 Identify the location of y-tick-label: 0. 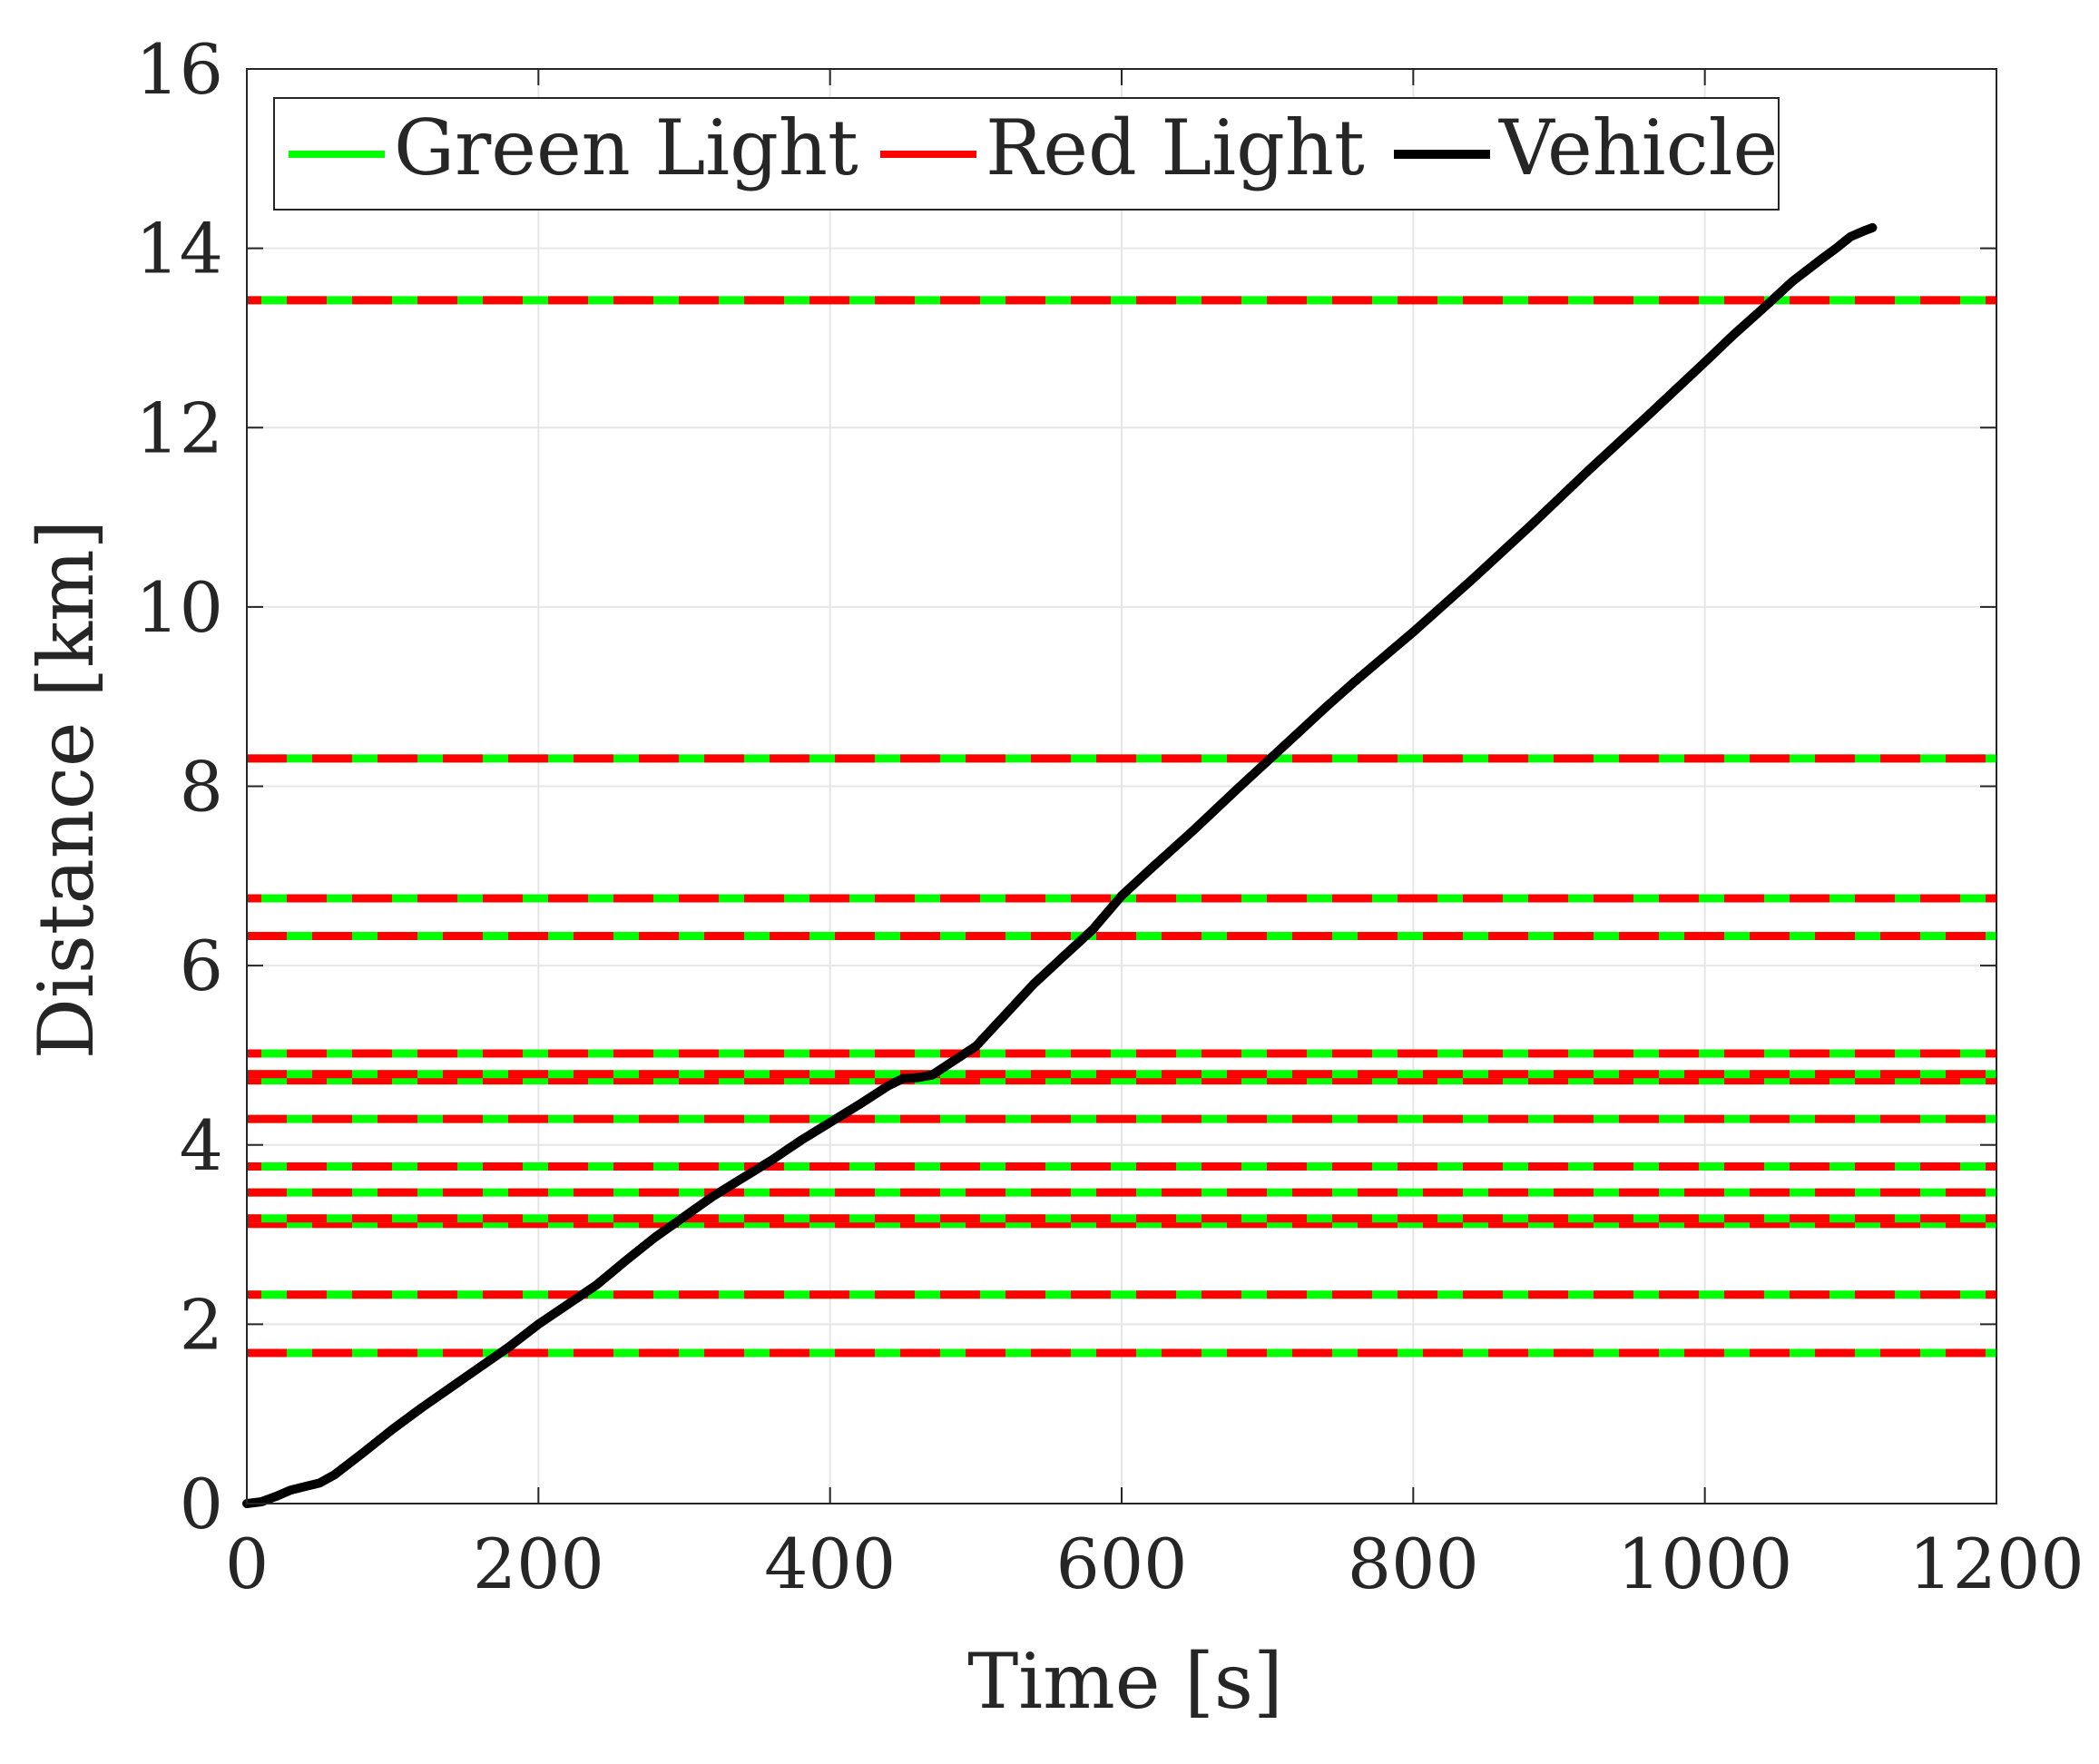
(201, 1504).